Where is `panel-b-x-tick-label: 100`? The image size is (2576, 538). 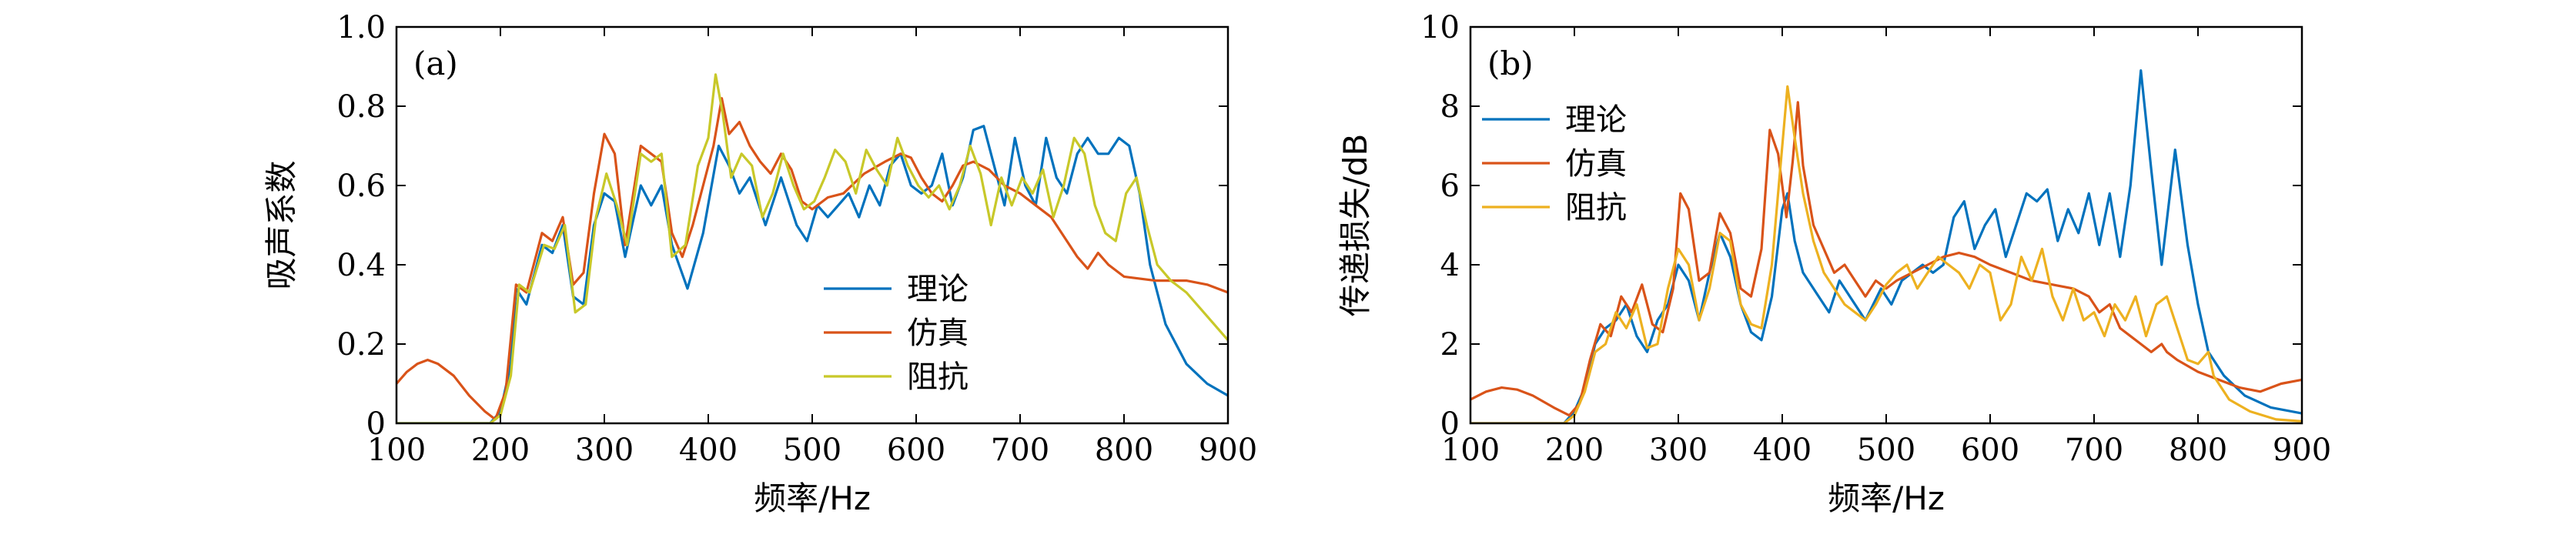 panel-b-x-tick-label: 100 is located at coordinates (1471, 450).